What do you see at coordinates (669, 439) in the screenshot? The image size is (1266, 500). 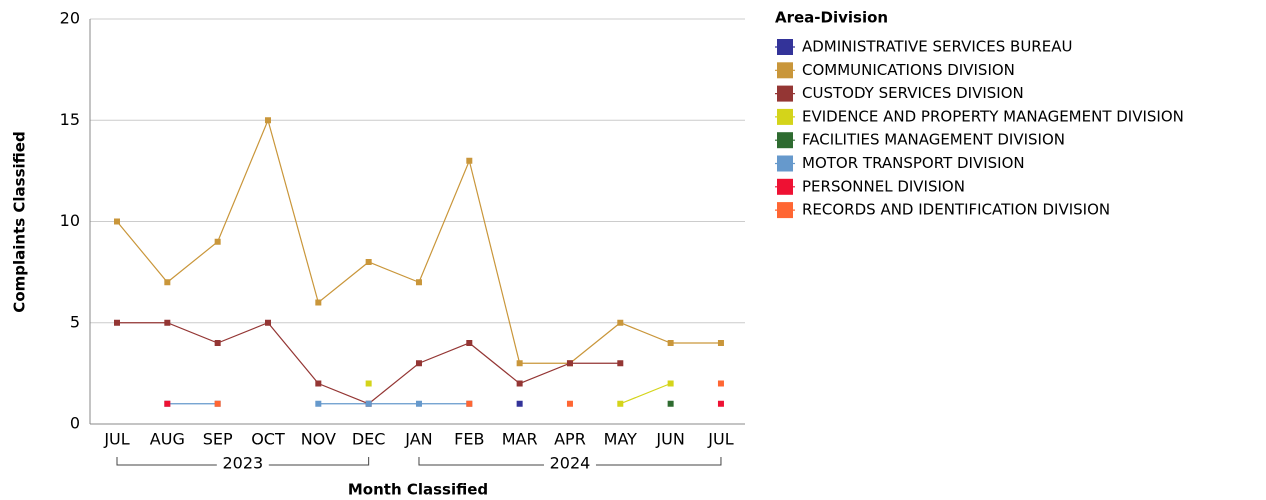 I see `x-tick-label: JUN` at bounding box center [669, 439].